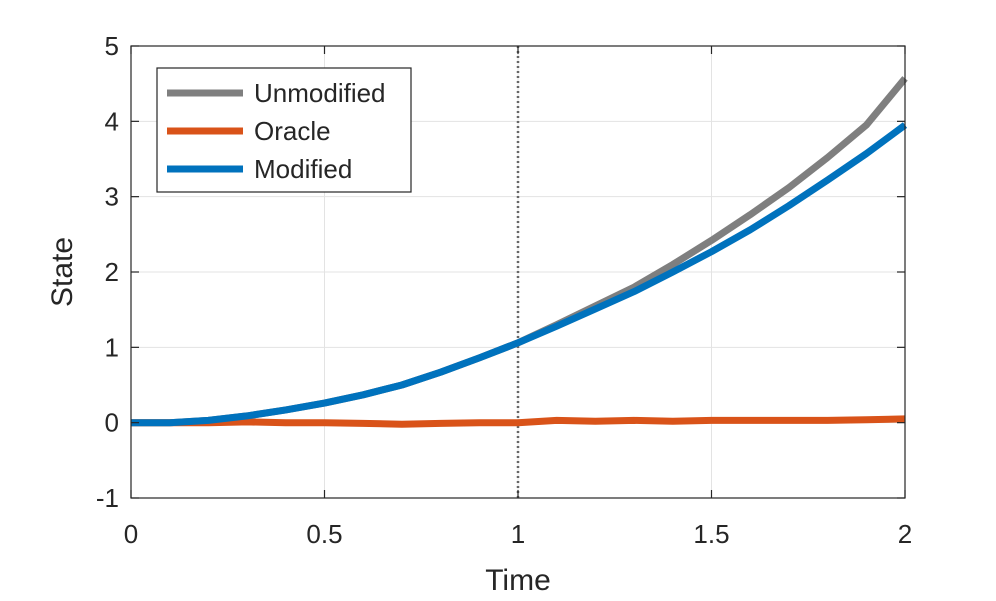  Describe the element at coordinates (112, 423) in the screenshot. I see `y-tick-label: 0` at that location.